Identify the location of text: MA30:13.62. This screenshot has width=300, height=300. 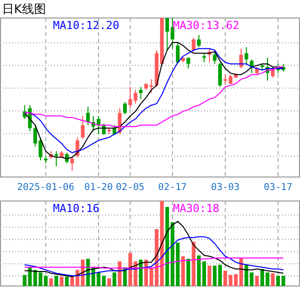
(206, 25).